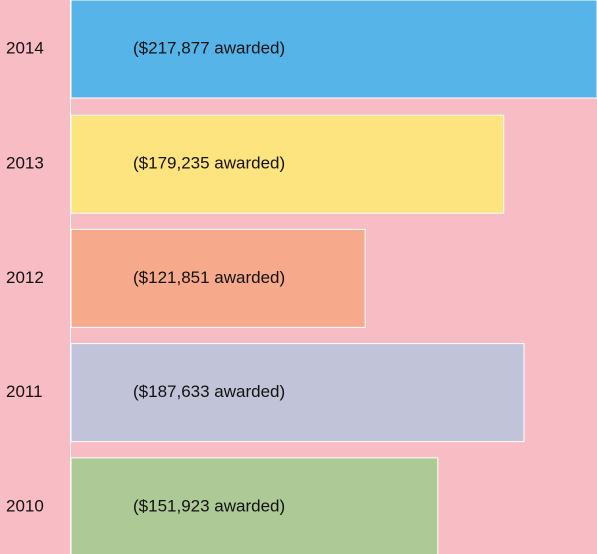  What do you see at coordinates (25, 163) in the screenshot?
I see `y-tick-label: 2013` at bounding box center [25, 163].